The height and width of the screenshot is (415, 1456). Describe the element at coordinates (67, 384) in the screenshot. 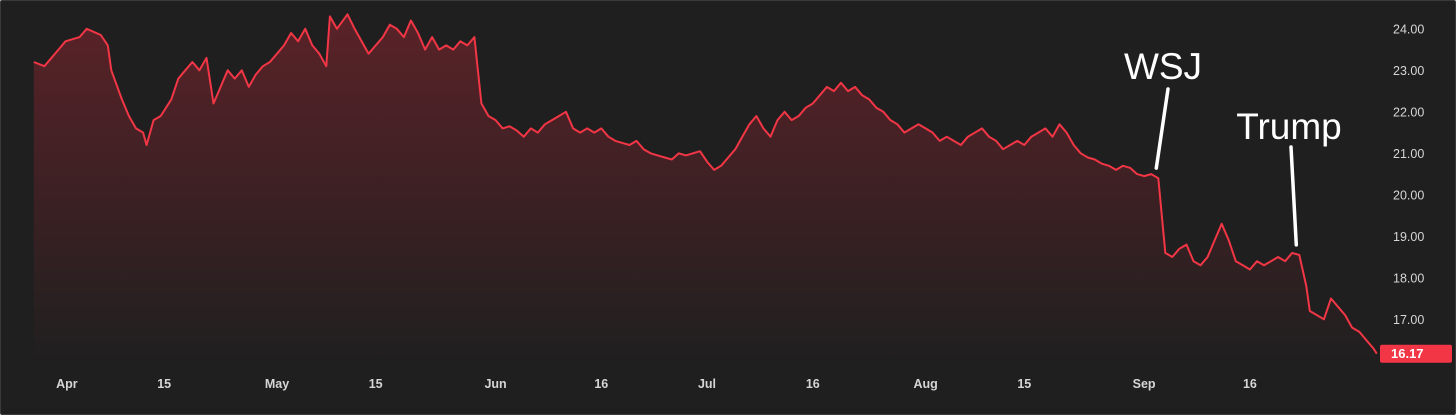

I see `x-tick-label: Apr` at that location.